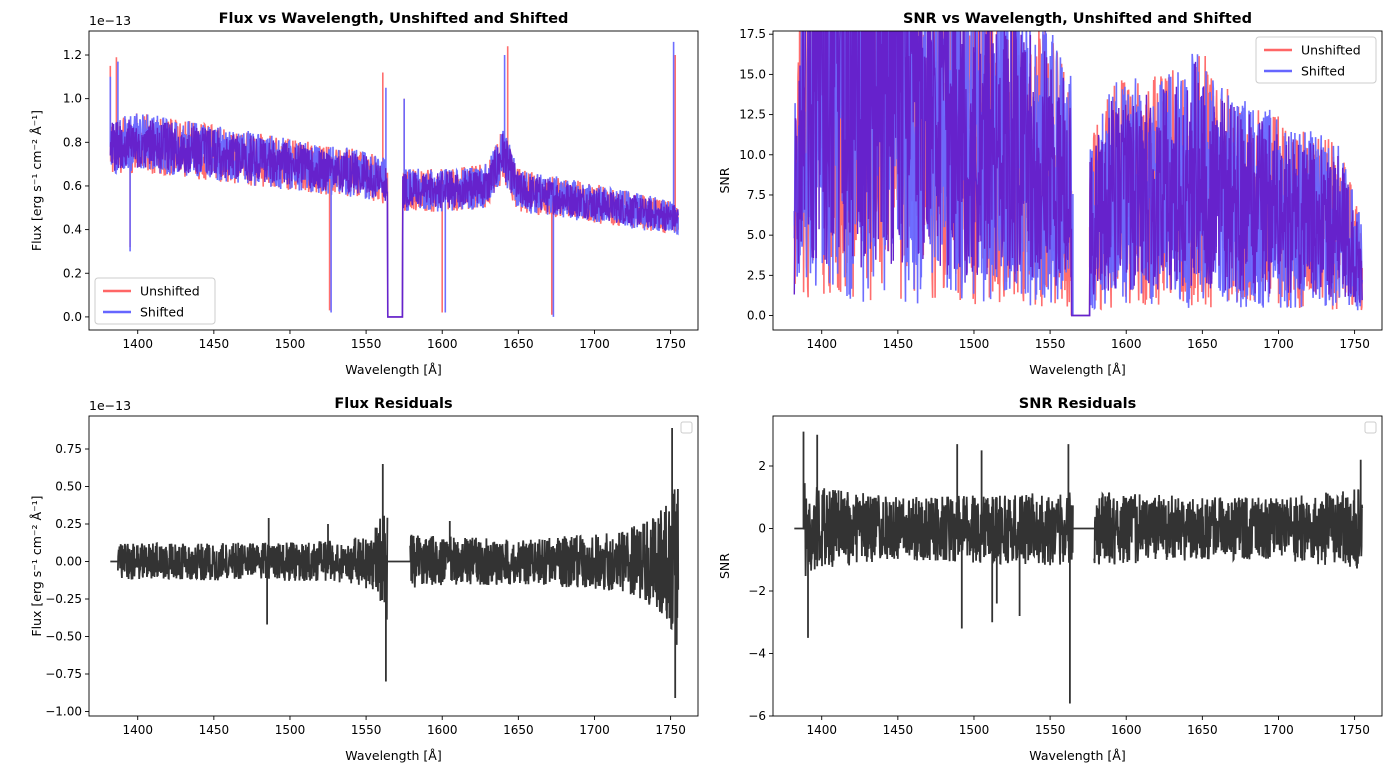 Image resolution: width=1389 pixels, height=774 pixels. What do you see at coordinates (72, 186) in the screenshot?
I see `y-tick-label: 0.6` at bounding box center [72, 186].